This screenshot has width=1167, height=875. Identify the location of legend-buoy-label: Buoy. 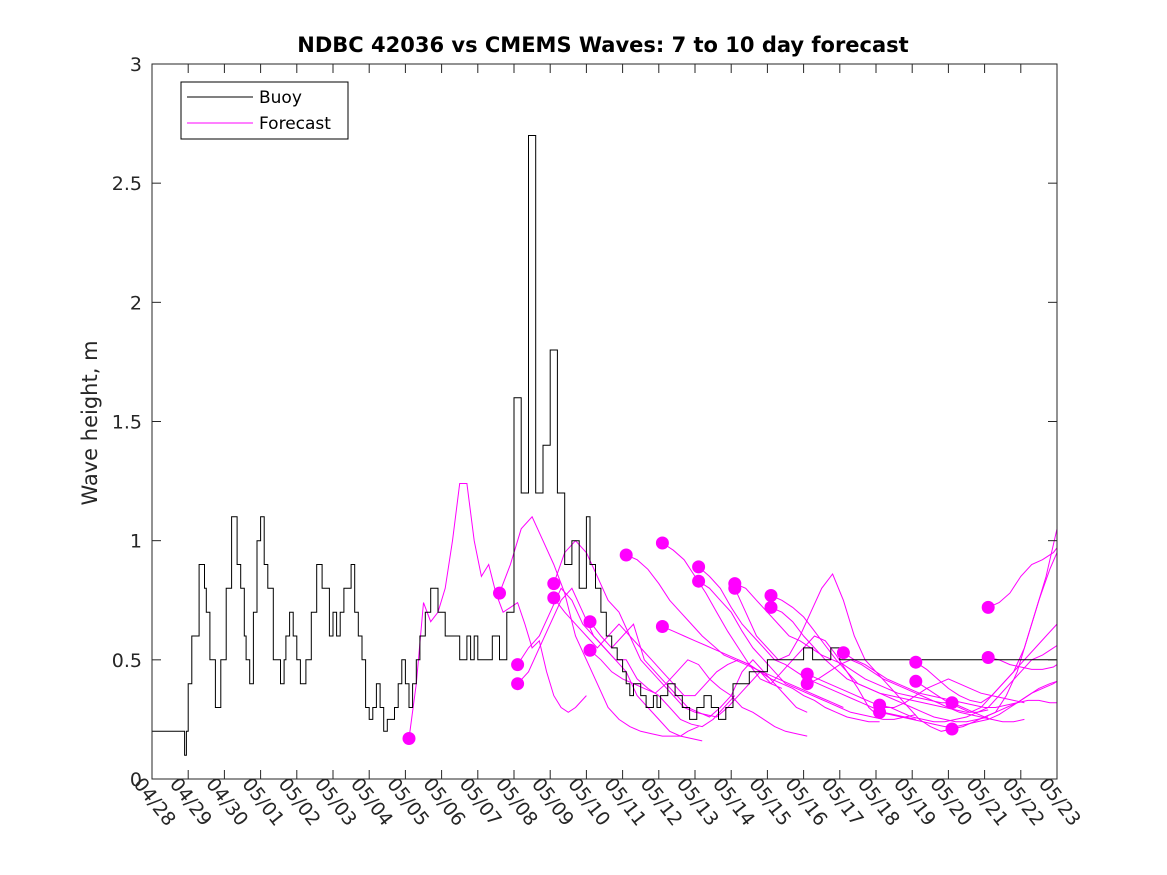
(280, 98).